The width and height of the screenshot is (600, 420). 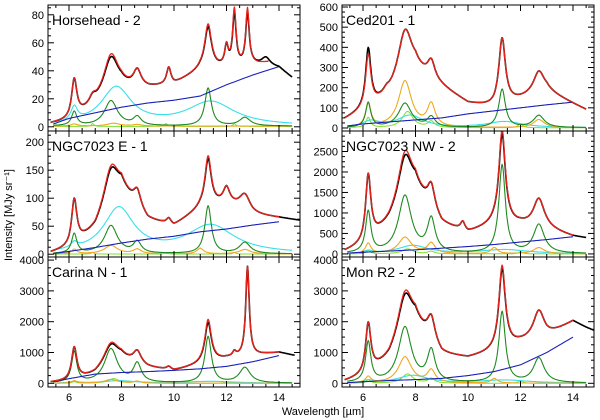 I want to click on y-tick-label: 300, so click(x=329, y=68).